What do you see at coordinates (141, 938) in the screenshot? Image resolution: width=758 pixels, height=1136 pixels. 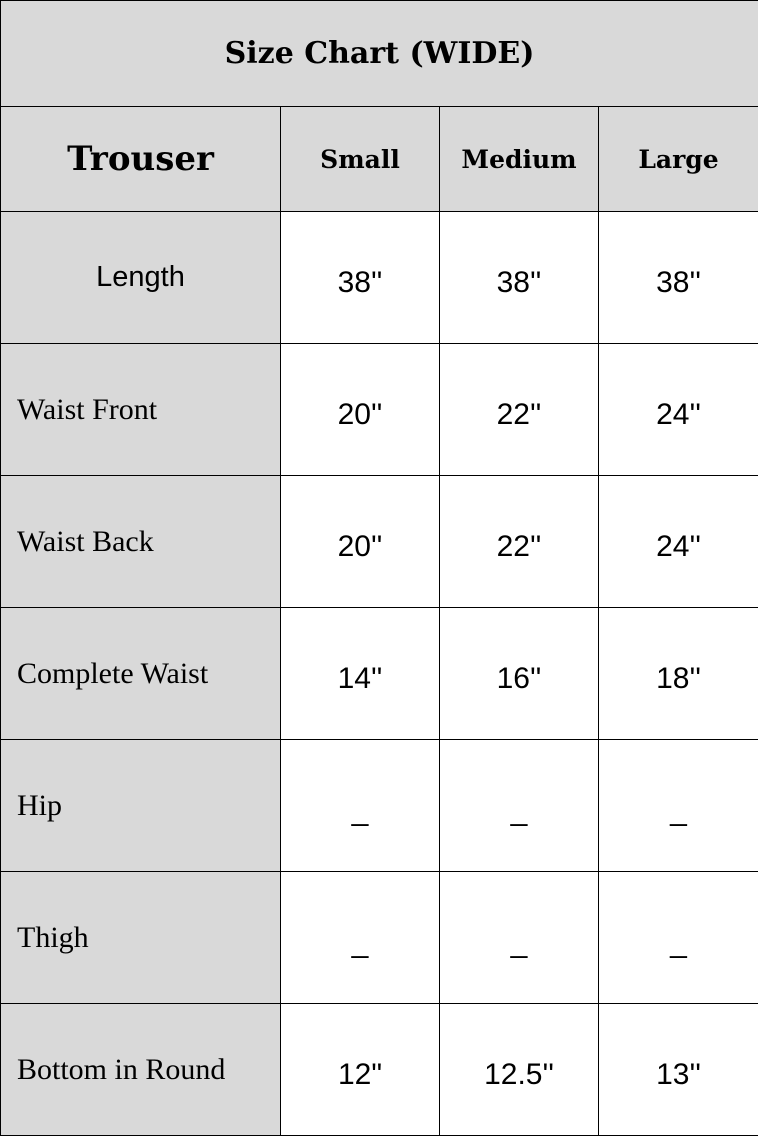 I see `row-label: Thigh` at bounding box center [141, 938].